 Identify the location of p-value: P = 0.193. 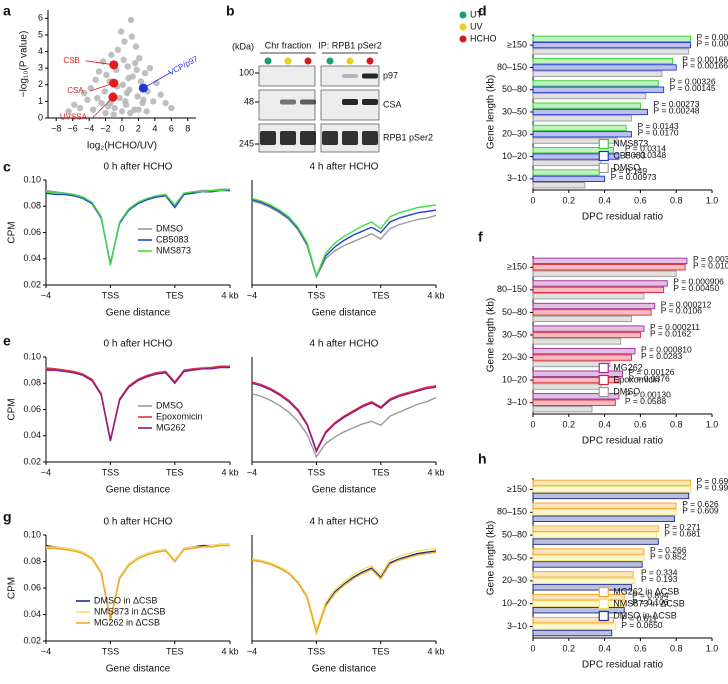
(659, 579).